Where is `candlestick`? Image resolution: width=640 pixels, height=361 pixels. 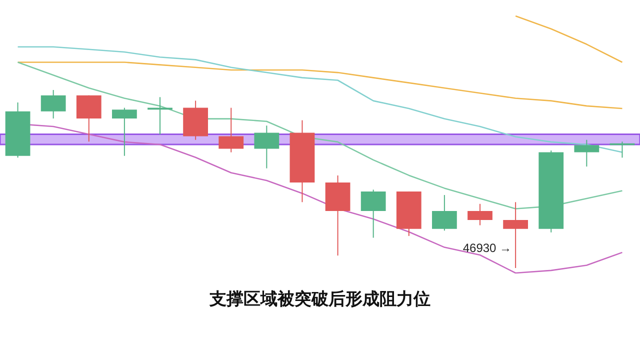
candlestick is located at coordinates (515, 235).